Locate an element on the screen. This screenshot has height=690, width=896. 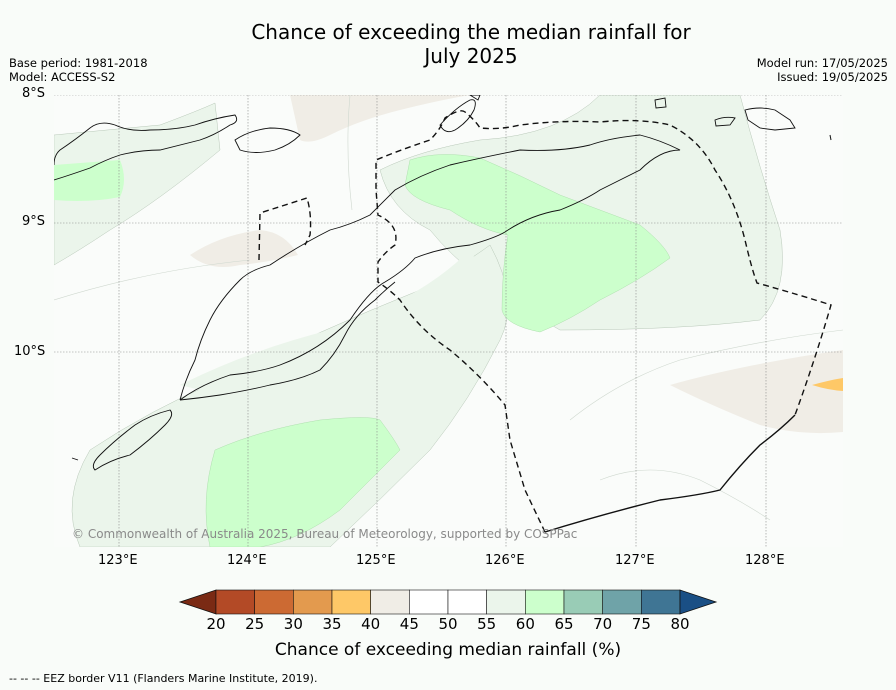
region-40-45-north is located at coordinates (380, 118).